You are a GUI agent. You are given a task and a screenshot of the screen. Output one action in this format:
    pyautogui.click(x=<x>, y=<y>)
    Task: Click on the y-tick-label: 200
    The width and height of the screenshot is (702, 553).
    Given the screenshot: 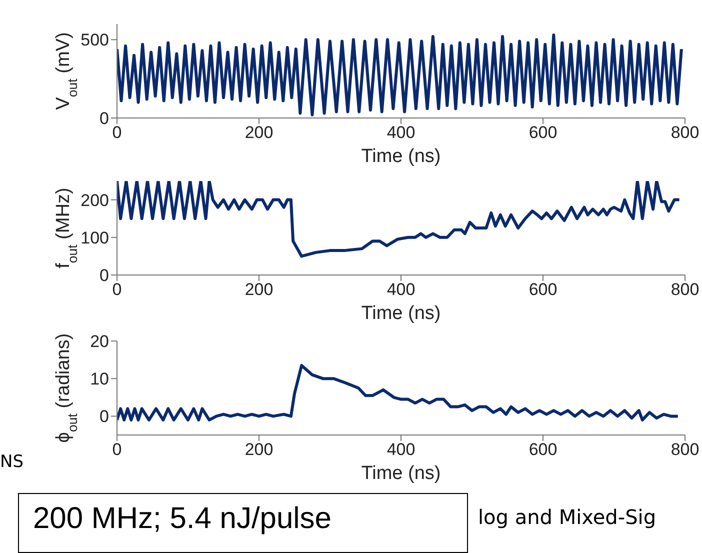 What is the action you would take?
    pyautogui.click(x=94, y=200)
    